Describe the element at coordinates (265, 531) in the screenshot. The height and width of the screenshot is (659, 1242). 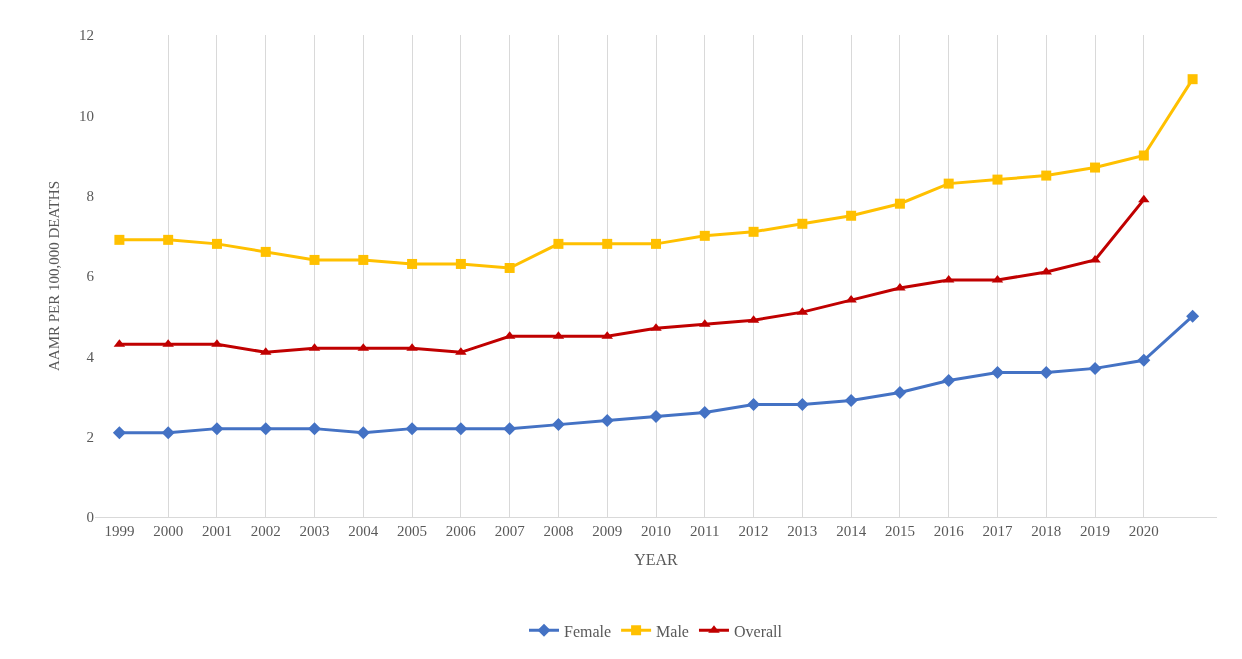
I see `x-tick-label: 2002` at that location.